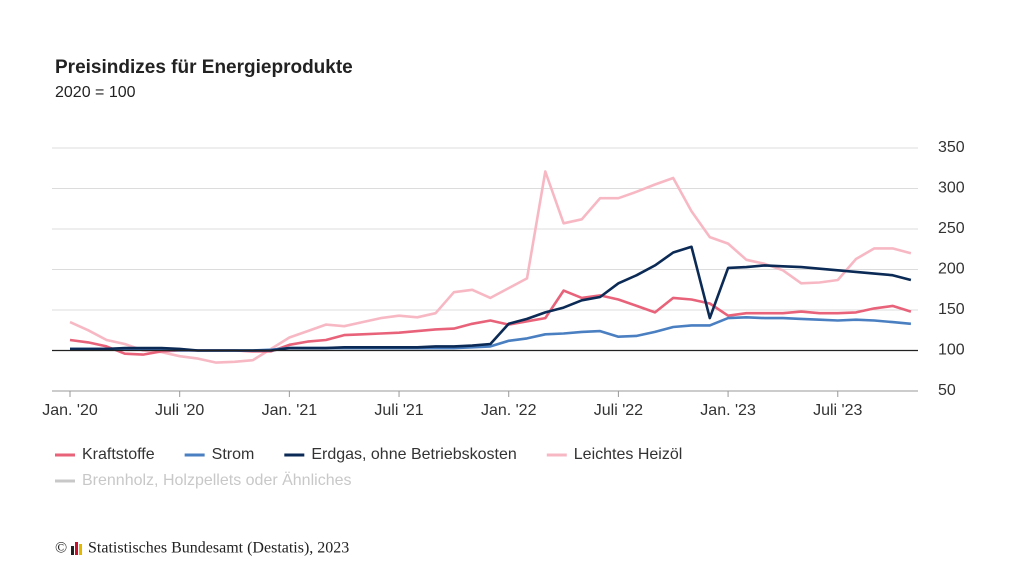 Image resolution: width=1024 pixels, height=576 pixels. Describe the element at coordinates (216, 480) in the screenshot. I see `legend-label: Brennholz, Holzpellets oder Ähnliches` at that location.